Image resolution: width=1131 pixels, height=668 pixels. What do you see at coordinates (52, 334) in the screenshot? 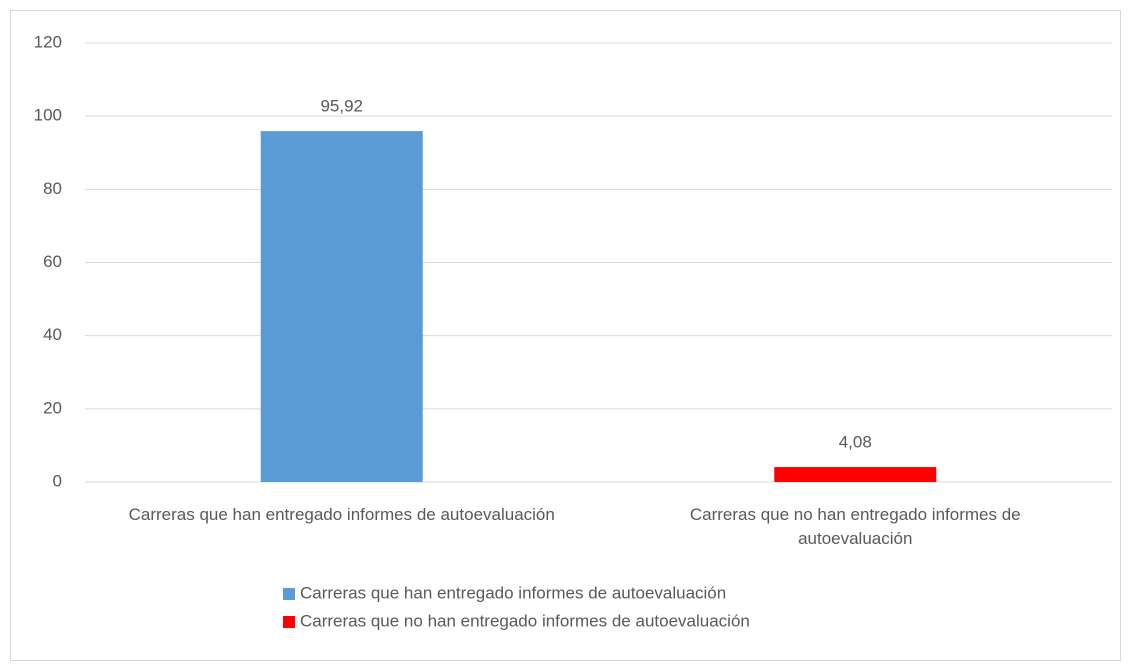
I see `y-tick-label: 40` at bounding box center [52, 334].